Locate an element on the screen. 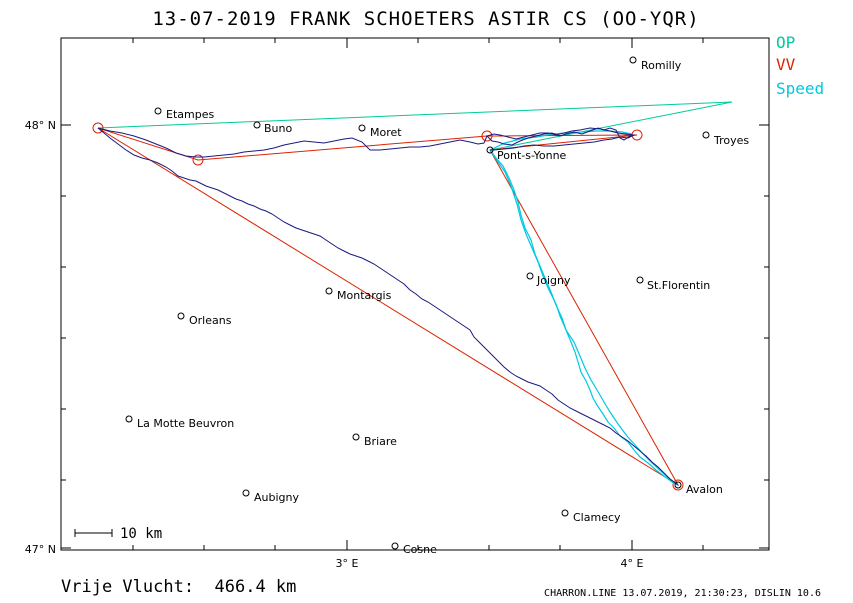  lat-label-48: 48° N is located at coordinates (40, 125).